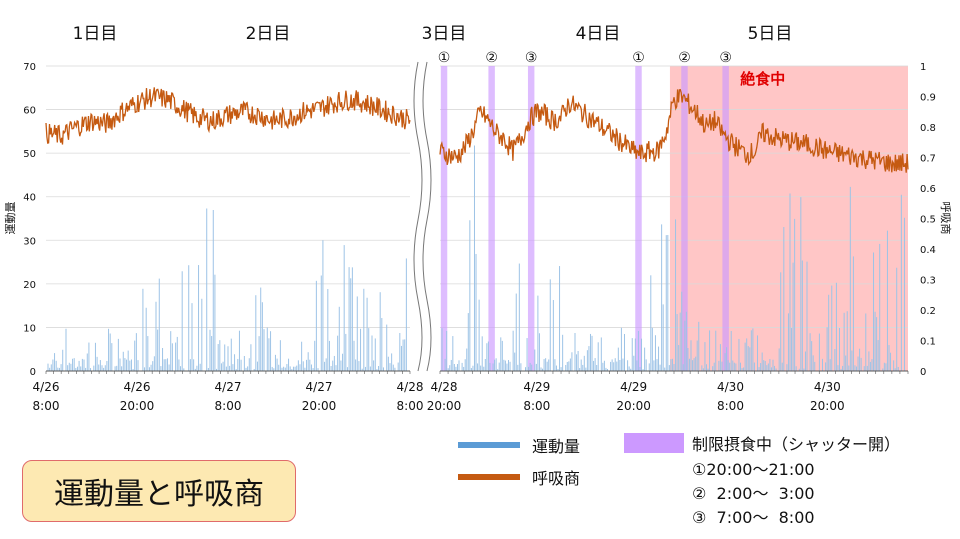 This screenshot has height=539, width=960. What do you see at coordinates (788, 218) in the screenshot?
I see `fasting-region` at bounding box center [788, 218].